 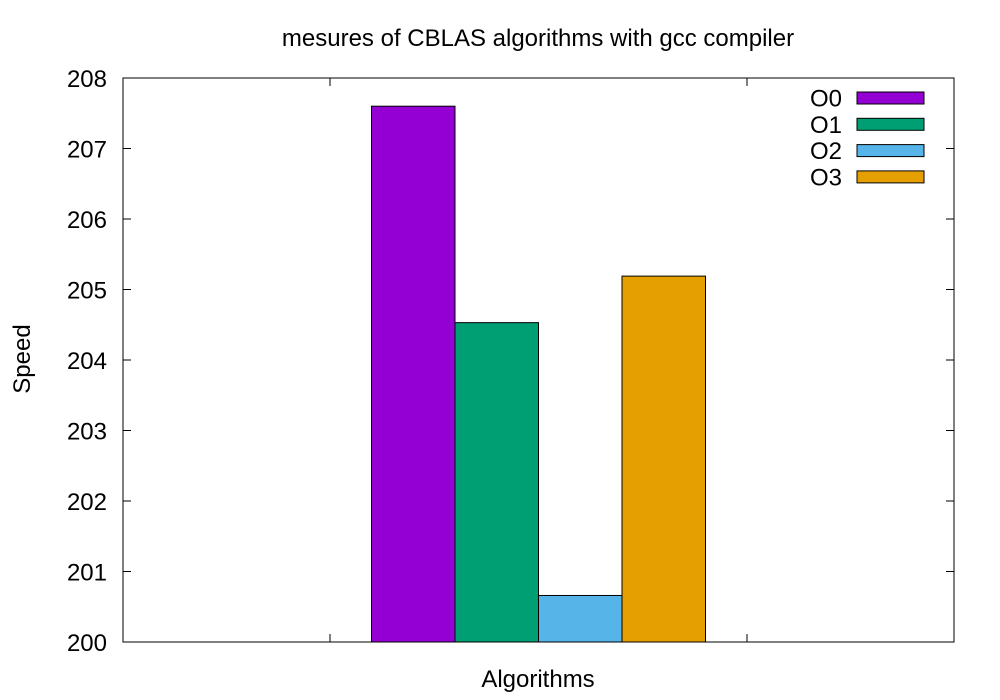 I want to click on legend-swatch-o2, so click(x=890, y=151).